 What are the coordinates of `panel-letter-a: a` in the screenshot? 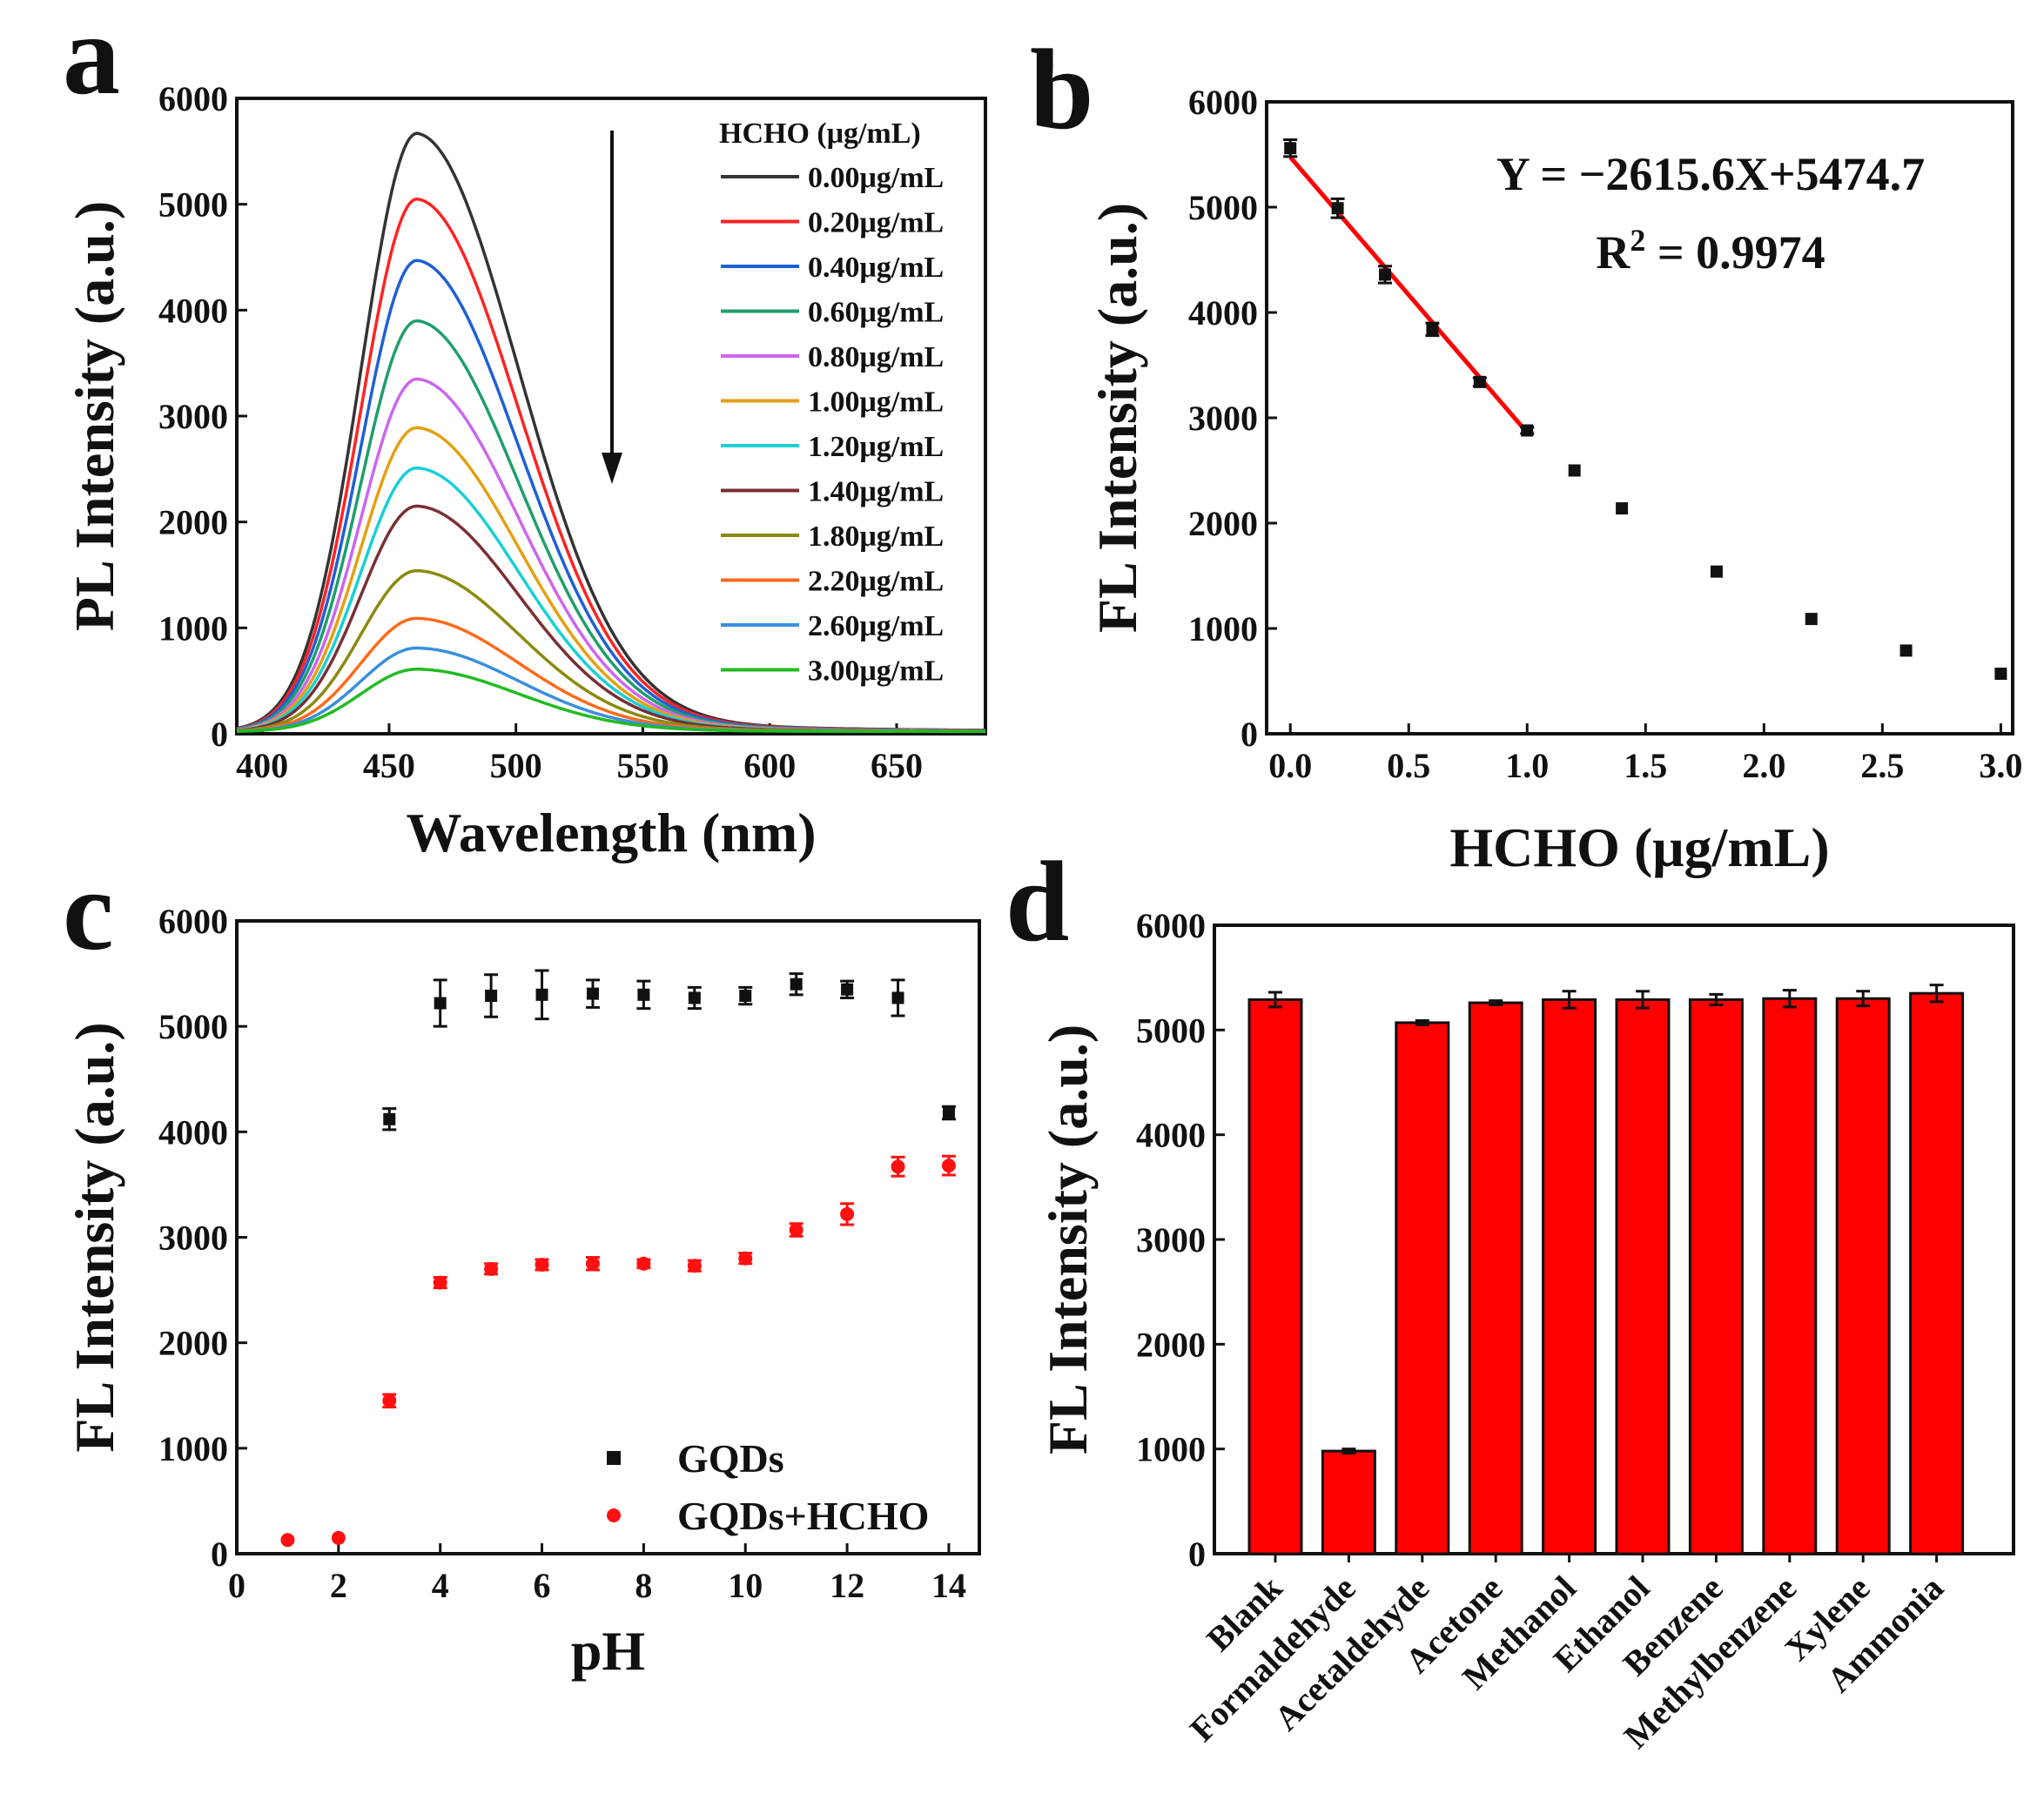 It's located at (91, 59).